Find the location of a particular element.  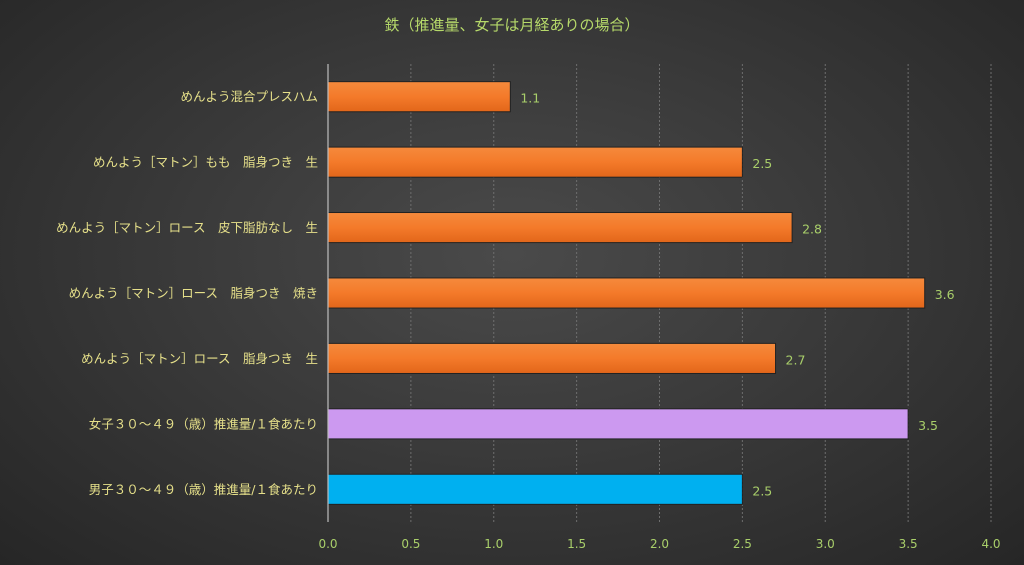

x-tick-label: 1.5 is located at coordinates (576, 544).